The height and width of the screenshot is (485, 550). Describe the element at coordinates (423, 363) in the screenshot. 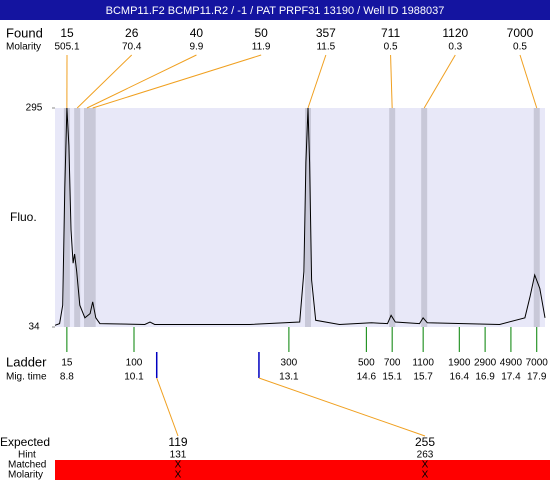

I see `ladder-size: 1100` at that location.